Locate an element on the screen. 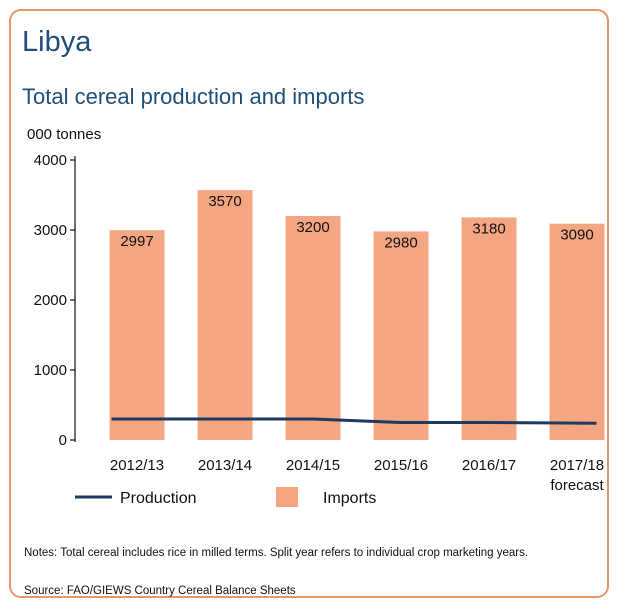  production-line is located at coordinates (354, 421).